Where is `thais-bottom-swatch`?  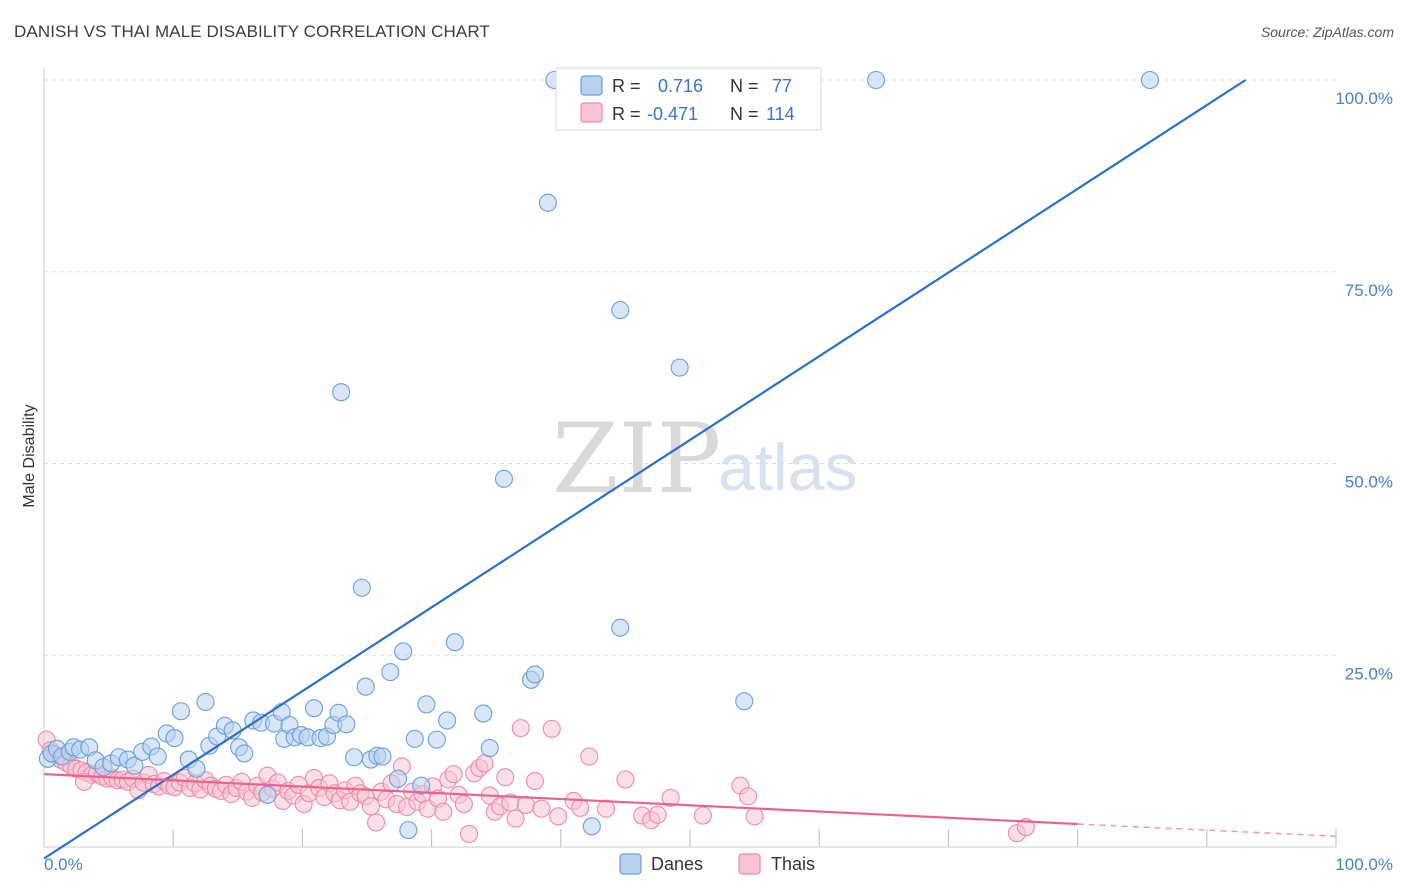
thais-bottom-swatch is located at coordinates (749, 864).